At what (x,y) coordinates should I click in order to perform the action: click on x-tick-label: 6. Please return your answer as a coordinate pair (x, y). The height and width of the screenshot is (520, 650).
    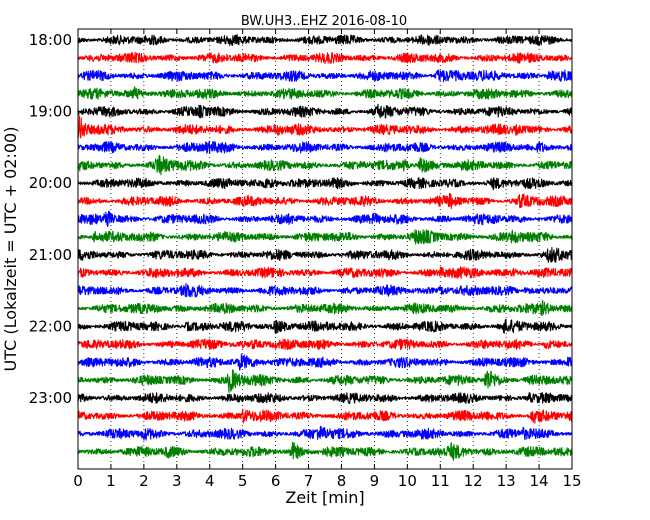
    Looking at the image, I should click on (276, 481).